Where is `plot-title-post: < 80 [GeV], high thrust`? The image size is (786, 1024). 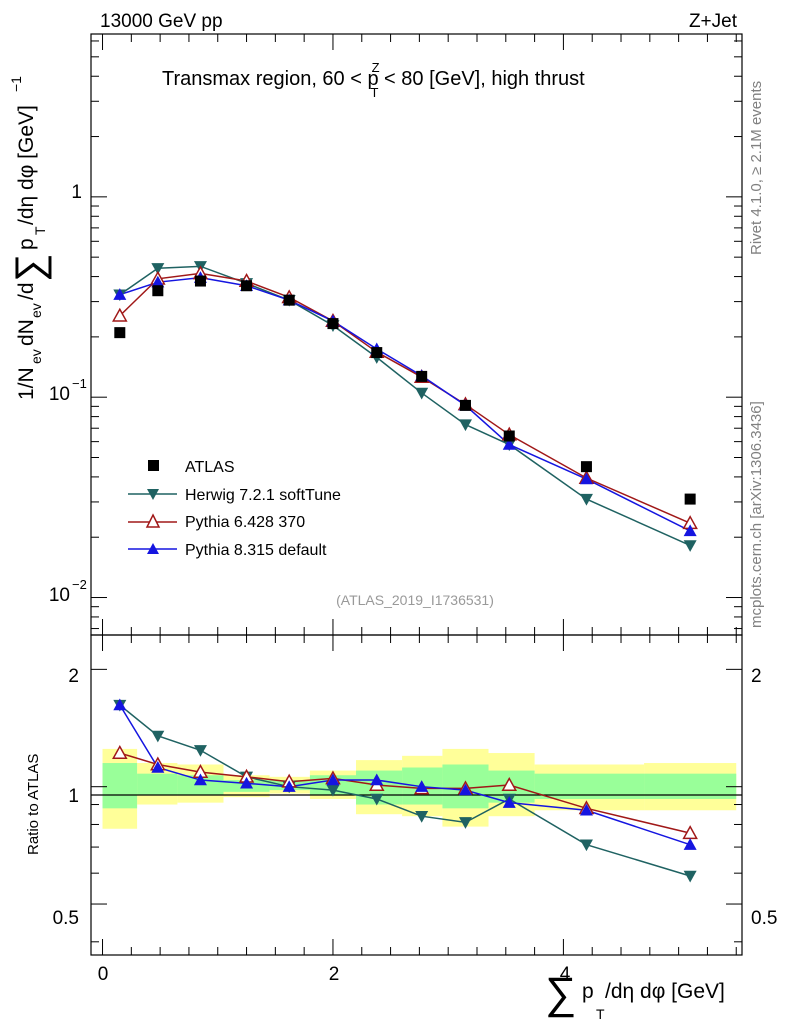
plot-title-post: < 80 [GeV], high thrust is located at coordinates (482, 79).